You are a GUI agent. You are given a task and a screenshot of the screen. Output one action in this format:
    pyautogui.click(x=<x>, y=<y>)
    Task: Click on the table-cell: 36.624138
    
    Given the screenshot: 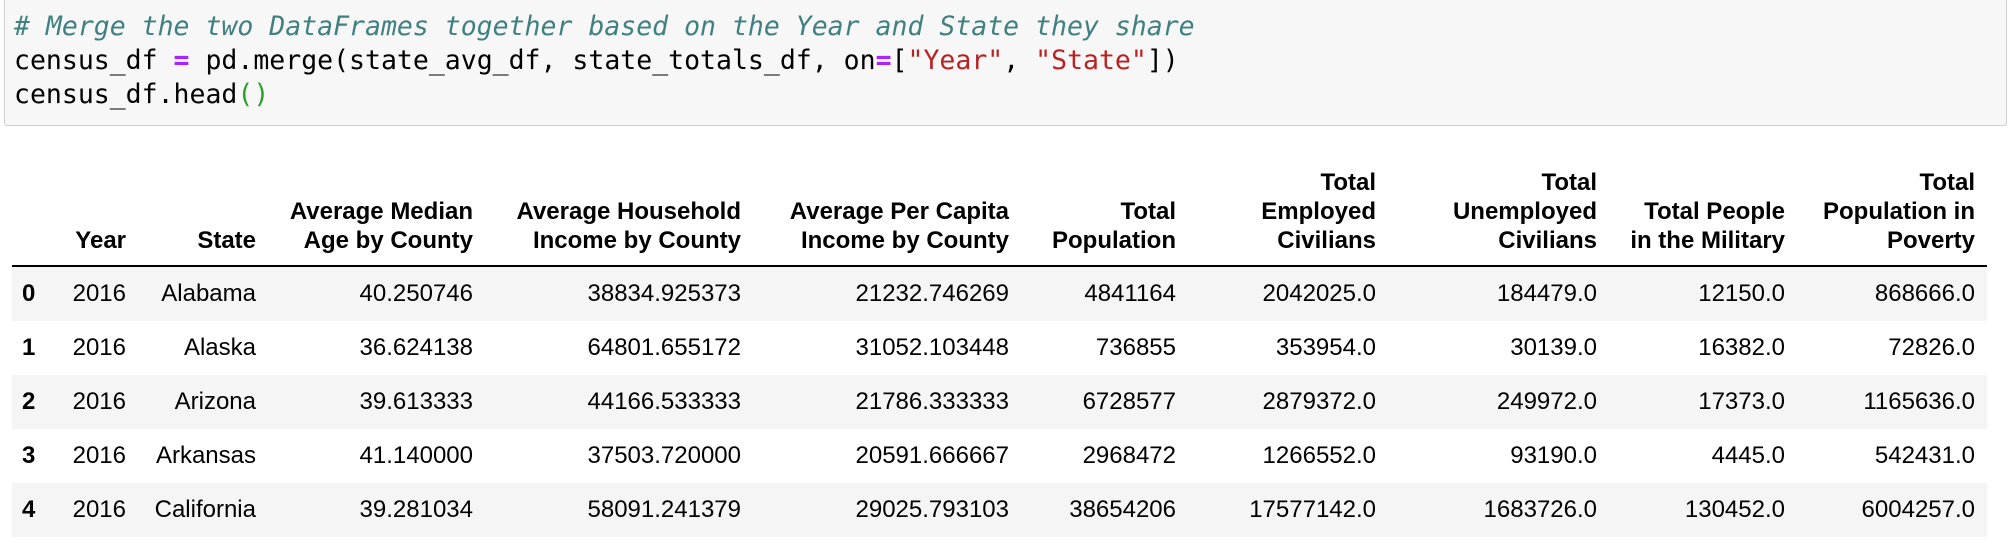 What is the action you would take?
    pyautogui.click(x=416, y=347)
    